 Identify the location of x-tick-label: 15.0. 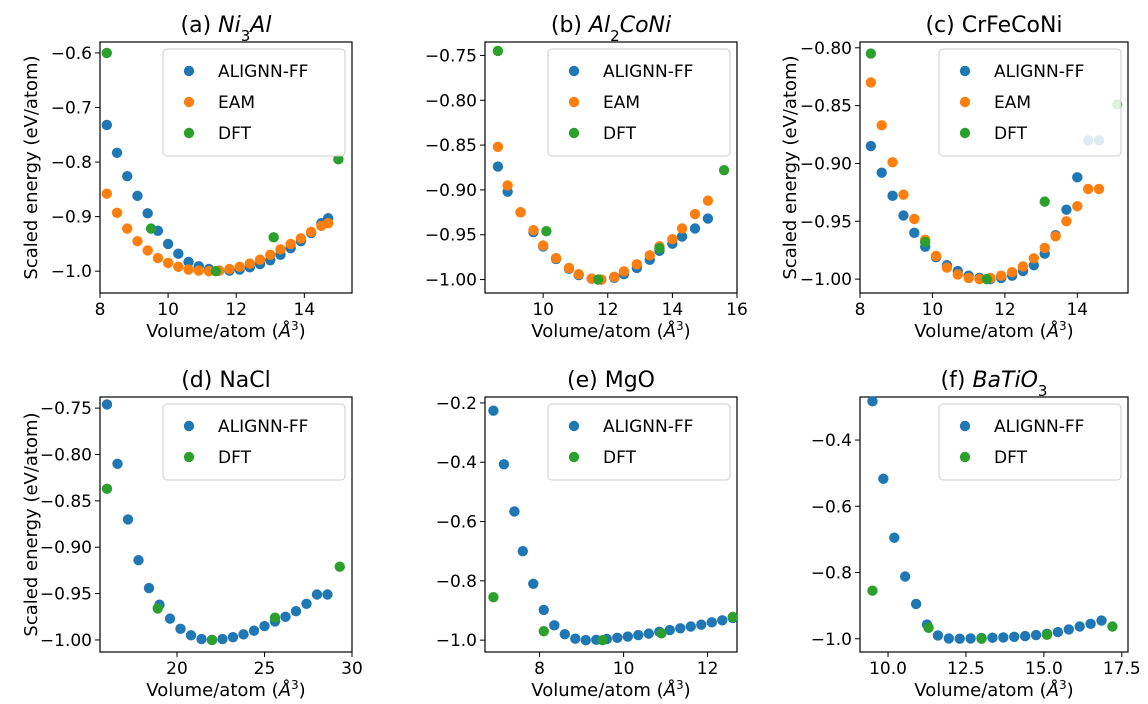
(1044, 669).